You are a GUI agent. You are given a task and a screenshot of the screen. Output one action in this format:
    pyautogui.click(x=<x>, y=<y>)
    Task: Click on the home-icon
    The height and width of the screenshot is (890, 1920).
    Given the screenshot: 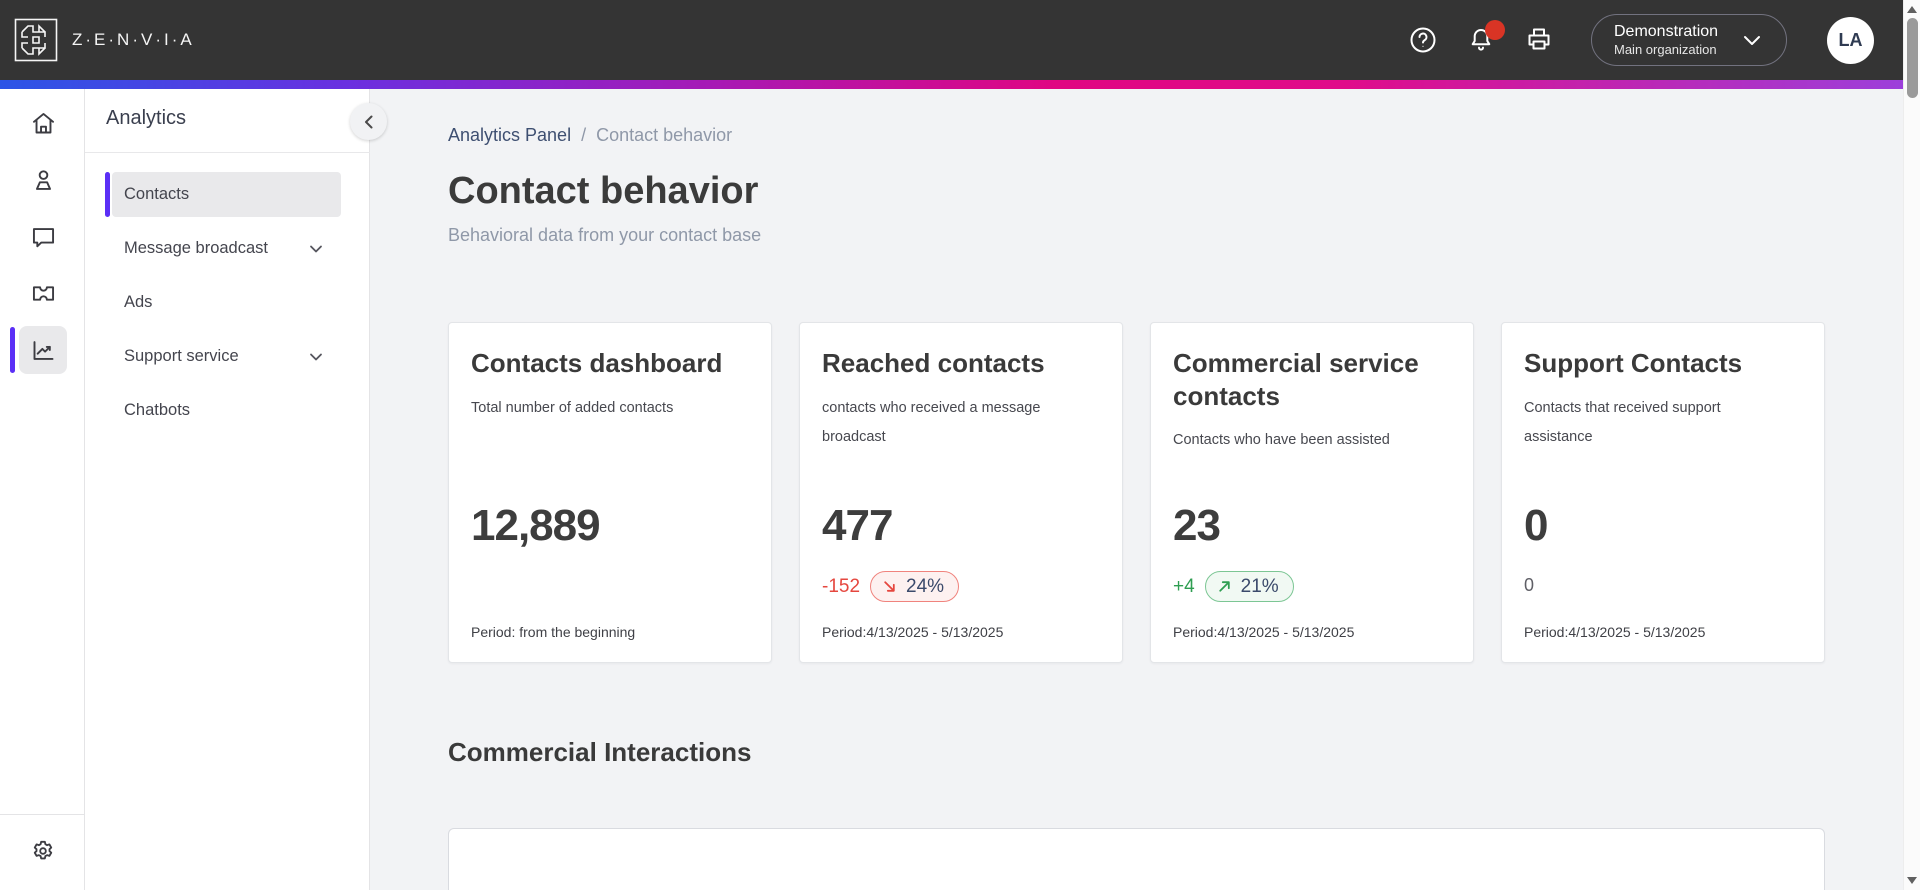 What is the action you would take?
    pyautogui.click(x=43, y=122)
    